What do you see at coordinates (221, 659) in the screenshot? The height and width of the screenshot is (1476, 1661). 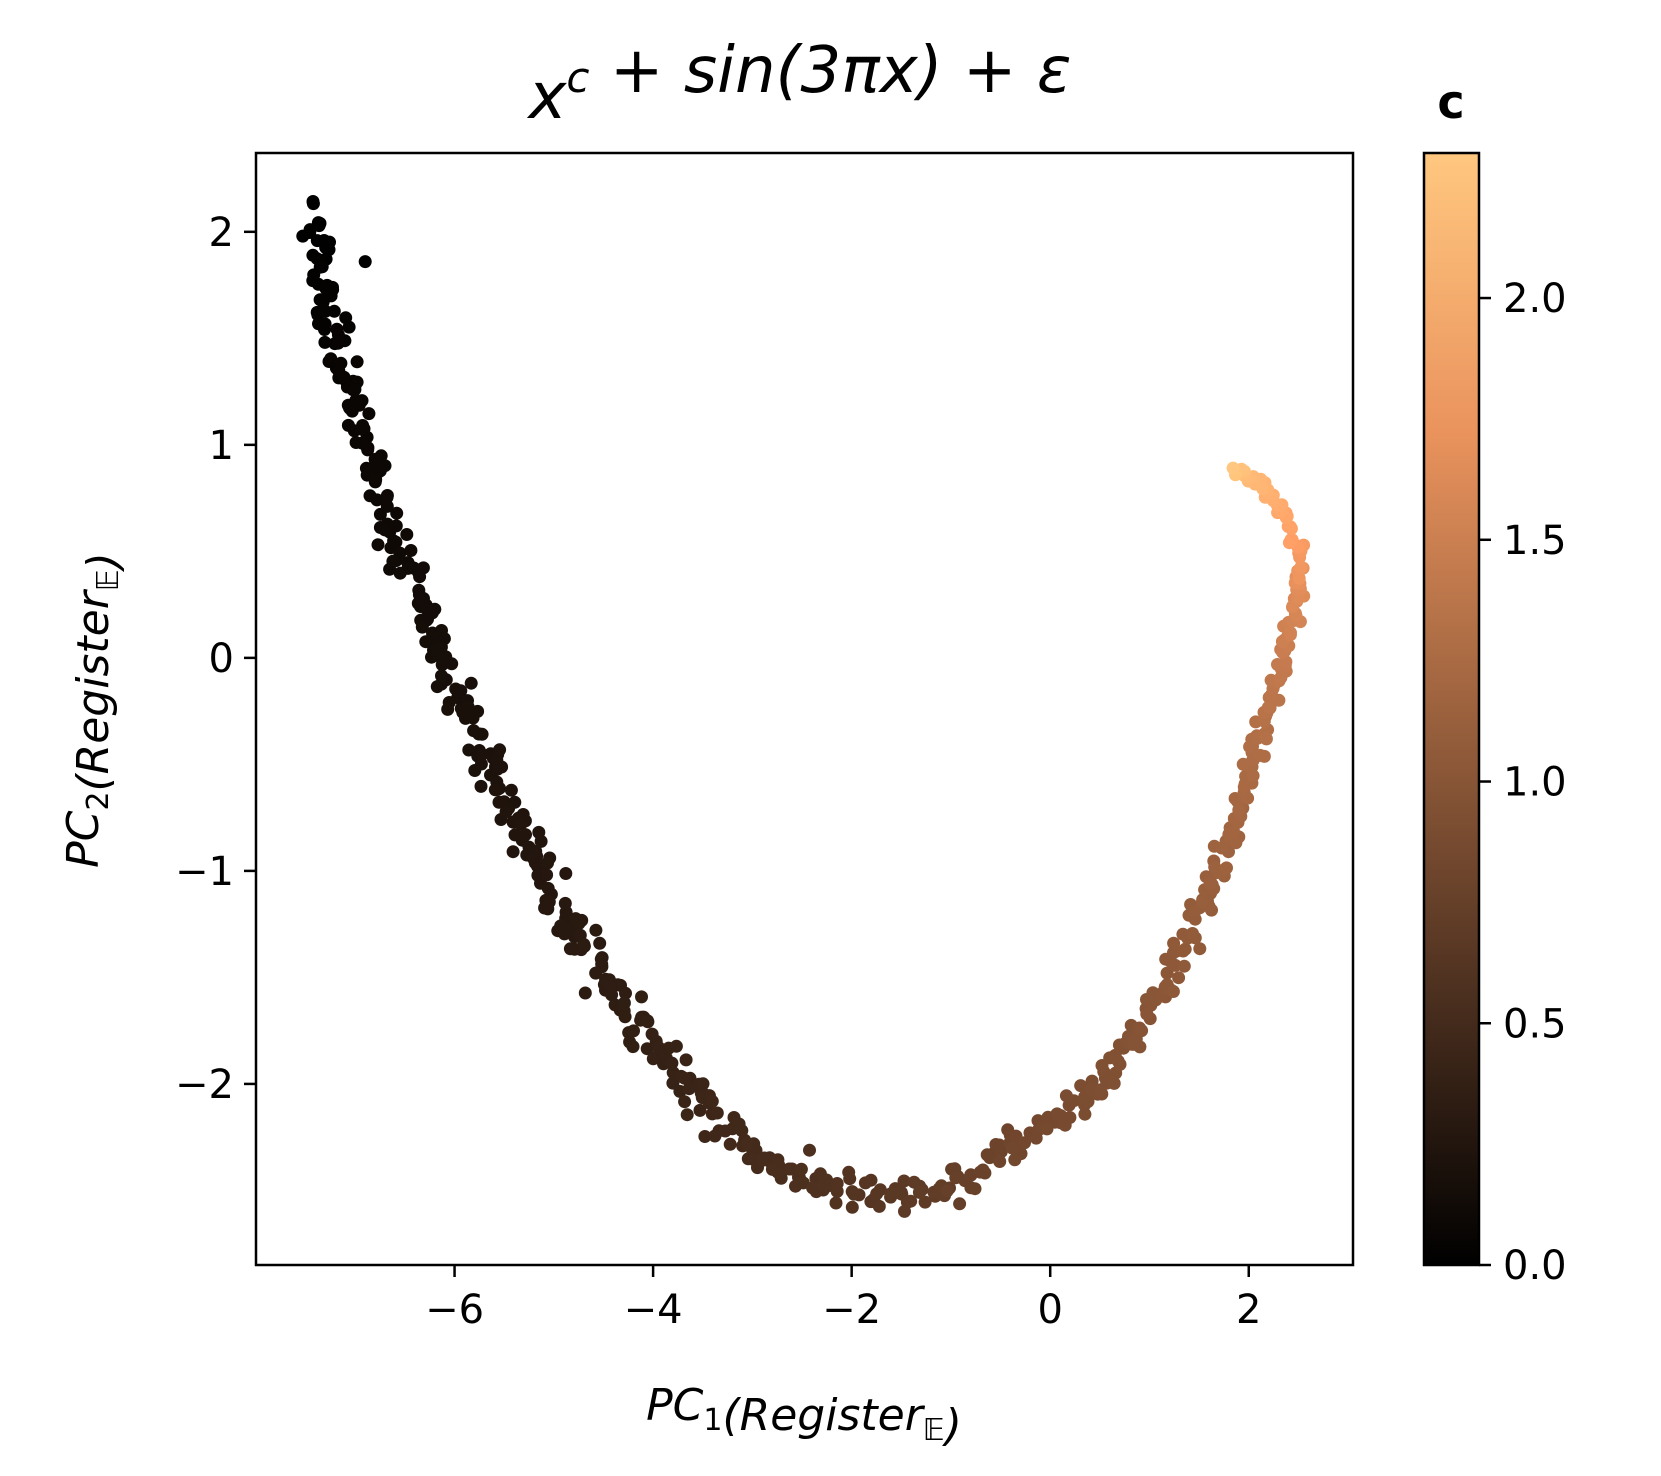 I see `y-tick-label: 0` at bounding box center [221, 659].